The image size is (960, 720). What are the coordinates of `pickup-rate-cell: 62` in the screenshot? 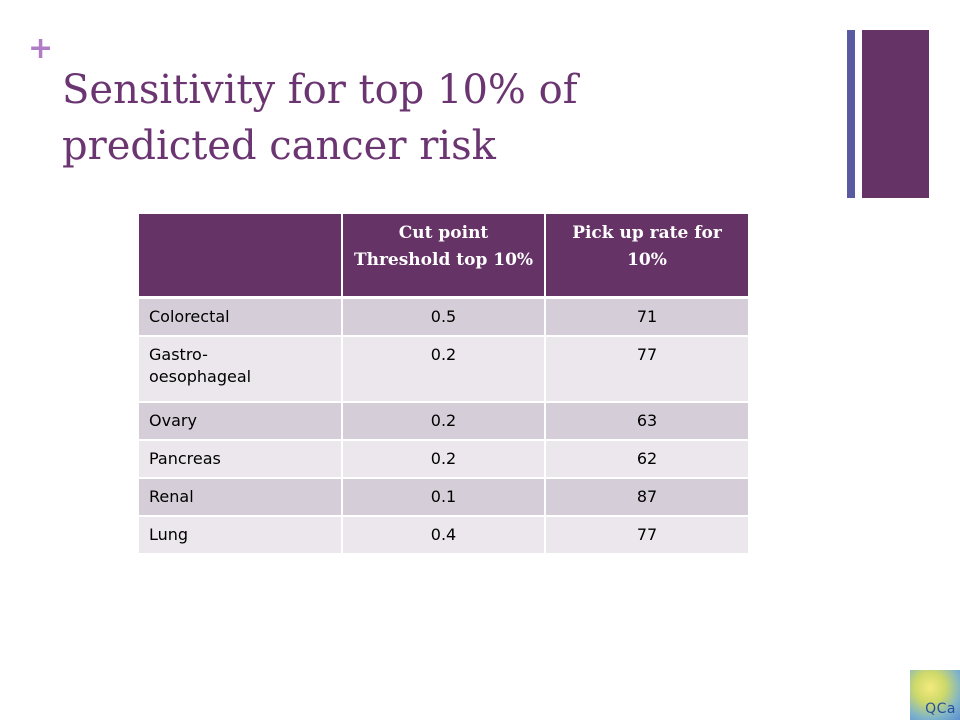 It's located at (646, 459).